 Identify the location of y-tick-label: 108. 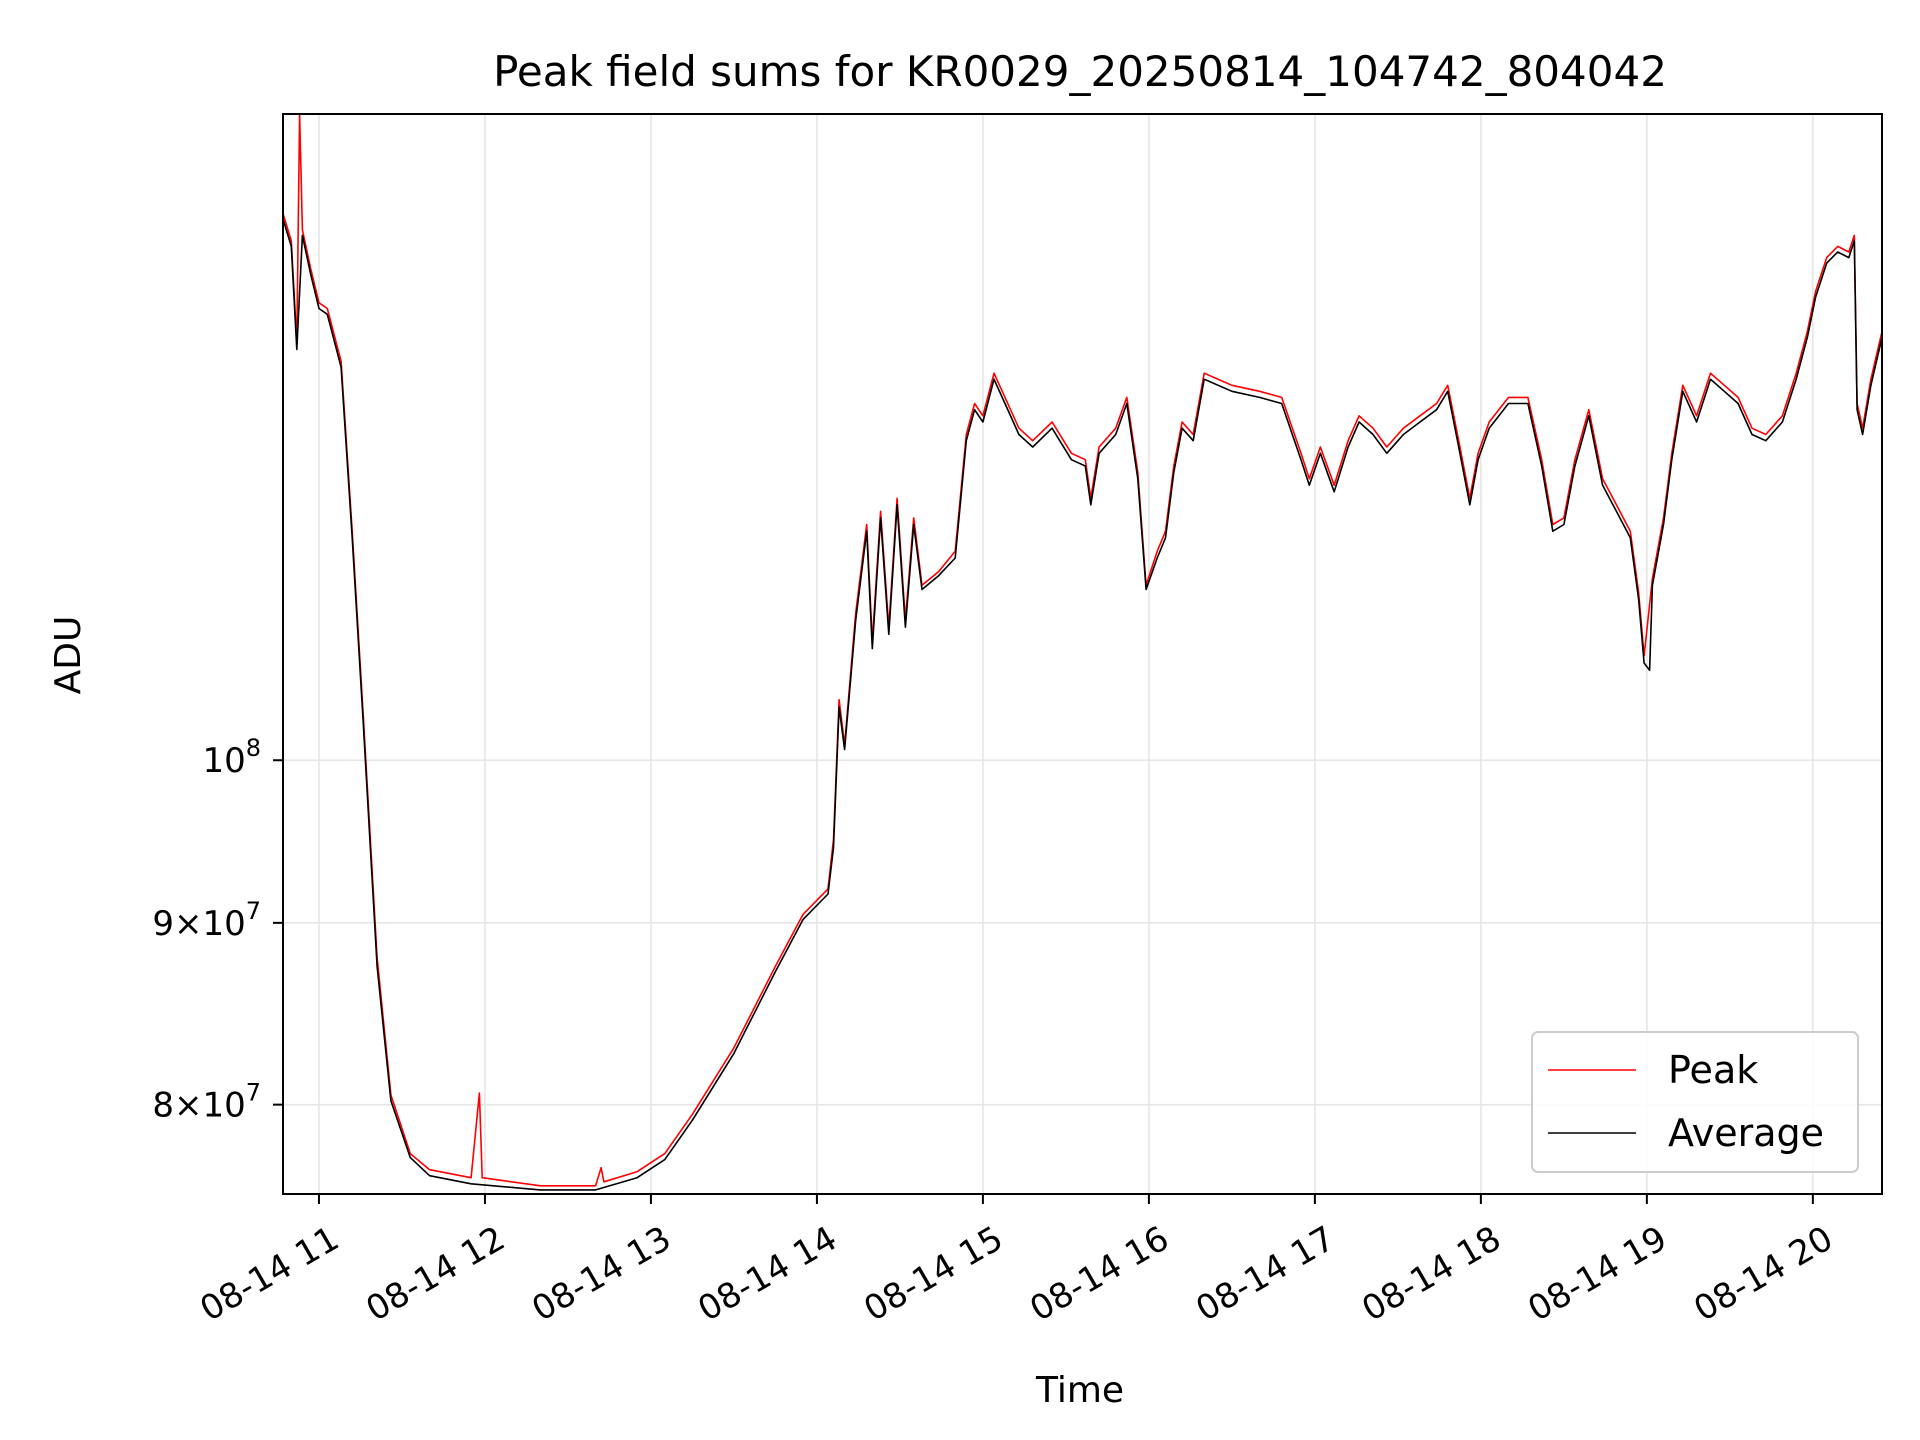
(231, 757).